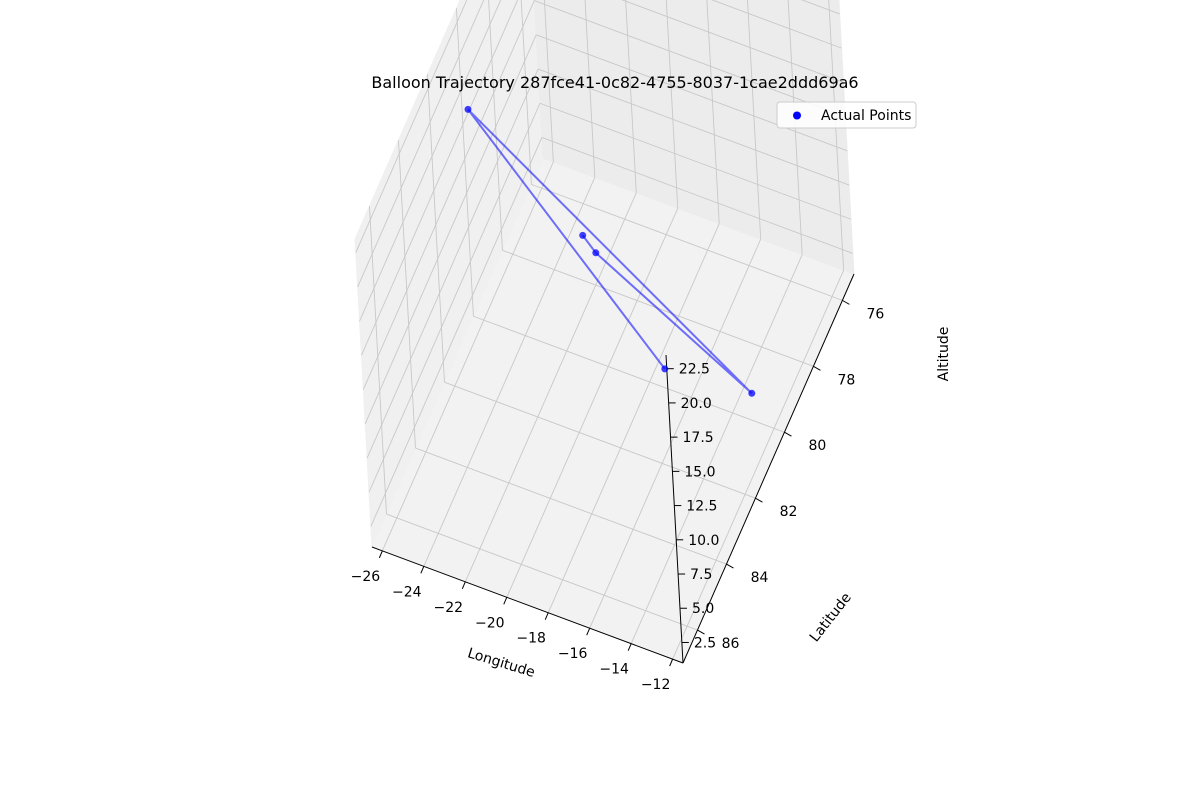 The width and height of the screenshot is (1200, 800). I want to click on z-tick-label: 17.5, so click(698, 438).